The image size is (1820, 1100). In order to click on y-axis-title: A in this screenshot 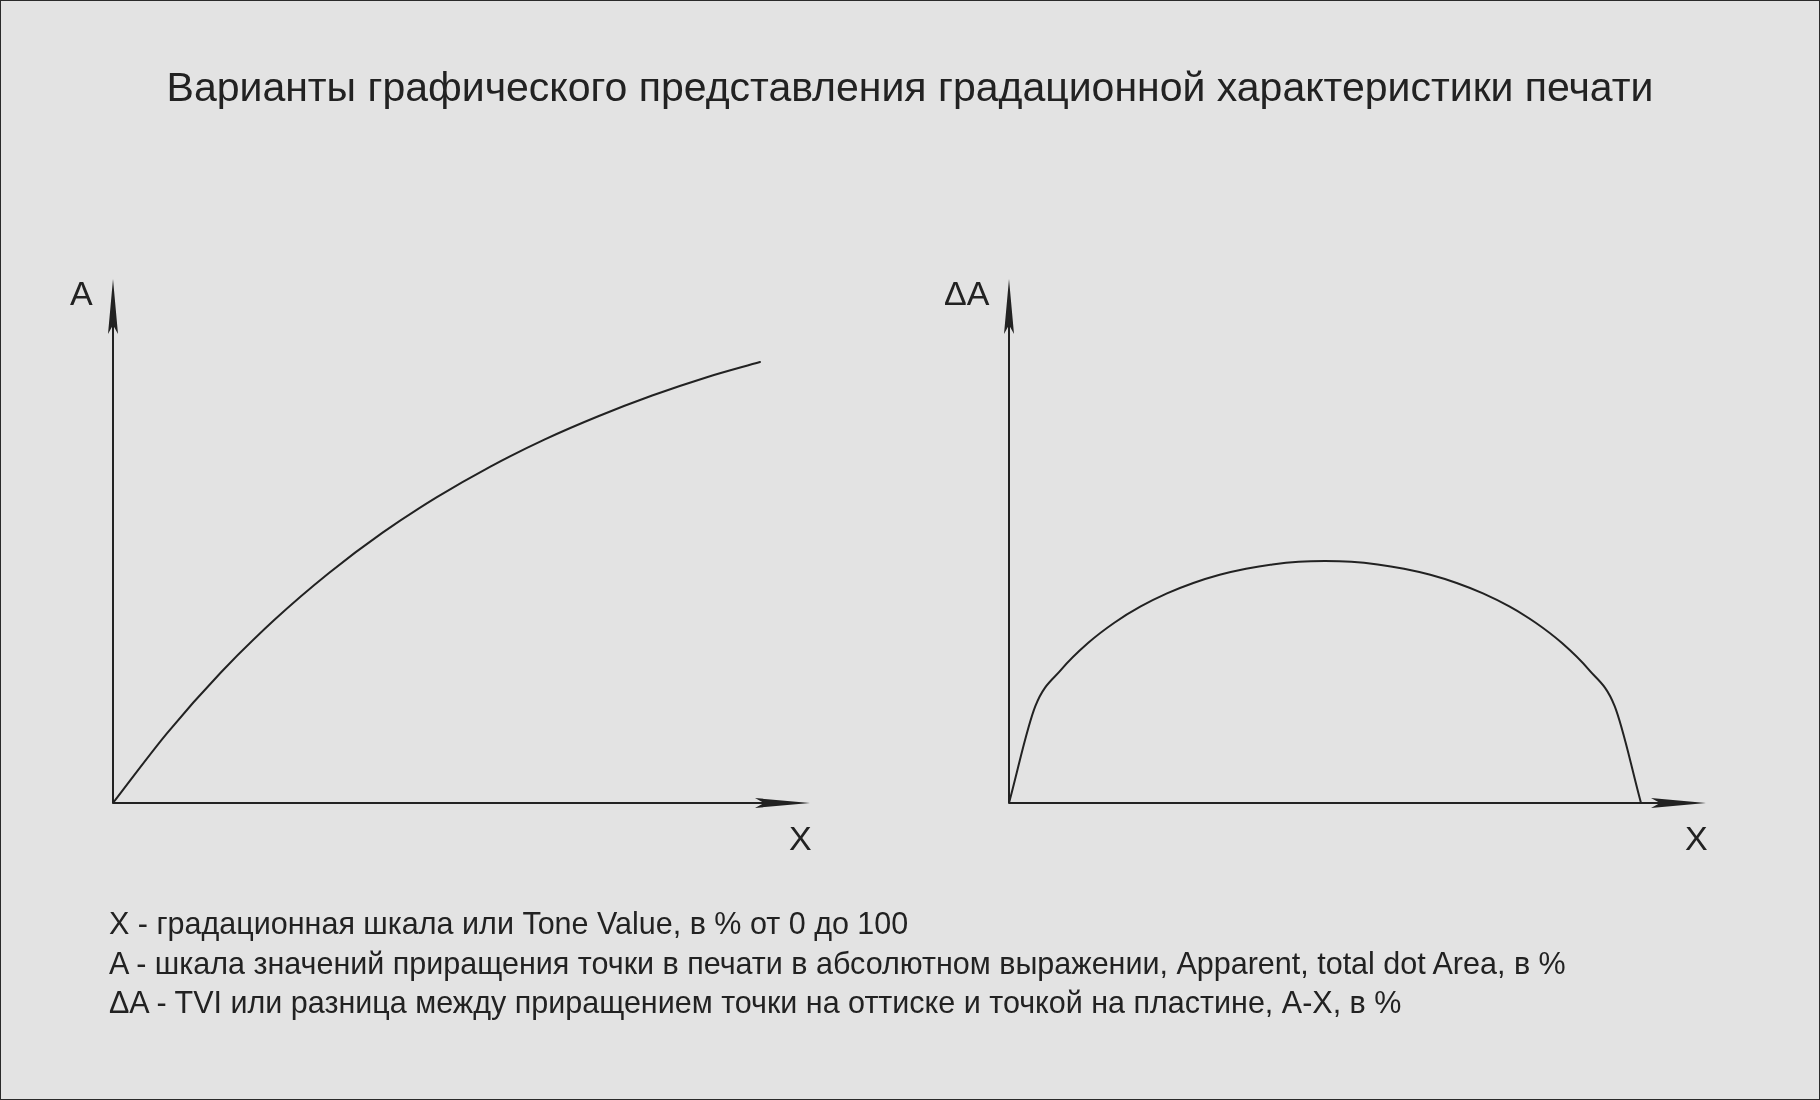, I will do `click(81, 293)`.